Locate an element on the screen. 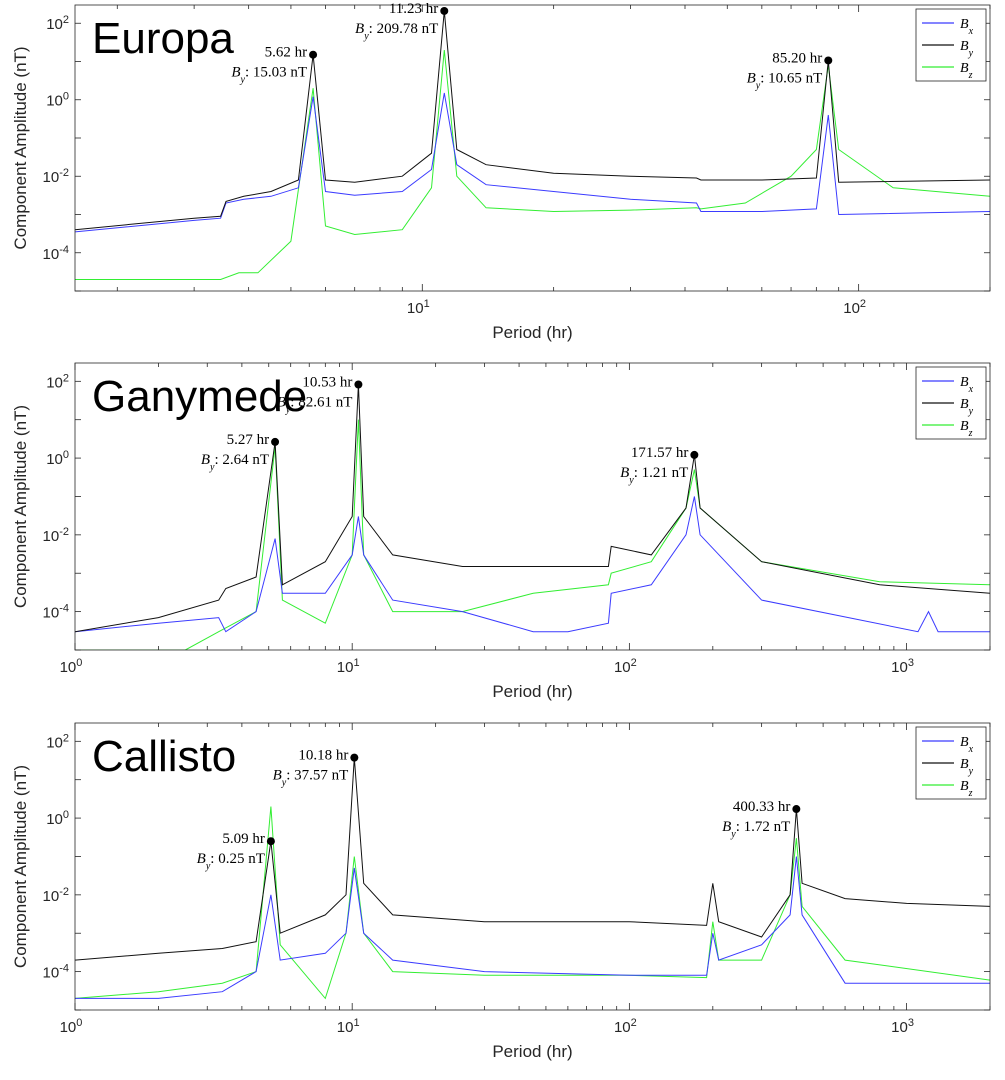 The width and height of the screenshot is (1005, 1080). peak-label-period: 400.33 hr is located at coordinates (762, 807).